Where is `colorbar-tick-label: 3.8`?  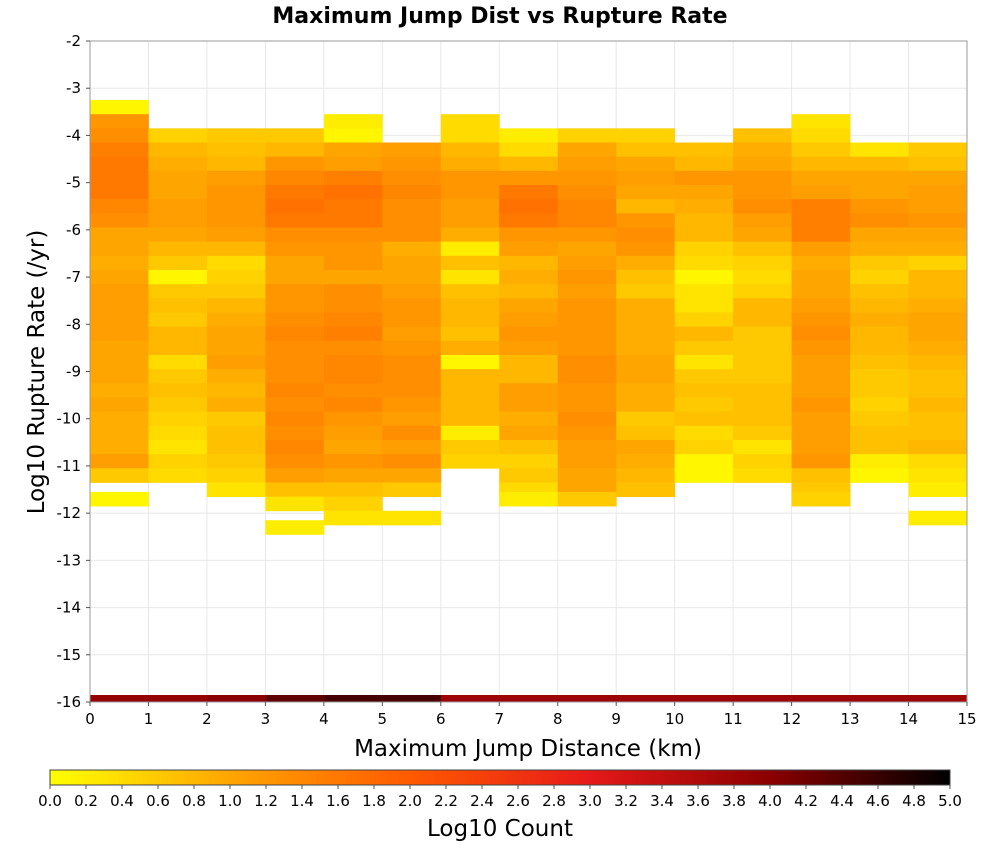 colorbar-tick-label: 3.8 is located at coordinates (734, 801).